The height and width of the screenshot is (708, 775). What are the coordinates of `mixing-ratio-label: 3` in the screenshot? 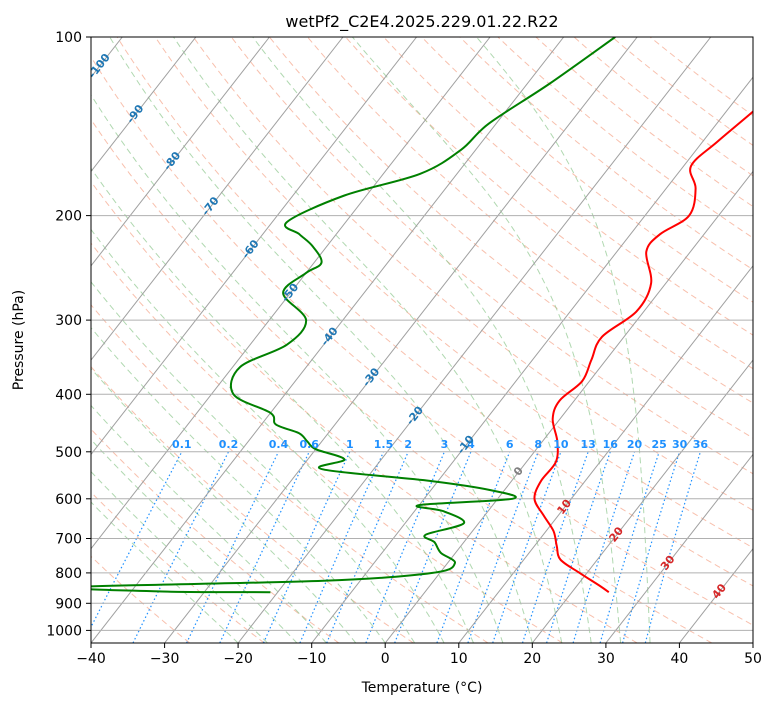 It's located at (445, 444).